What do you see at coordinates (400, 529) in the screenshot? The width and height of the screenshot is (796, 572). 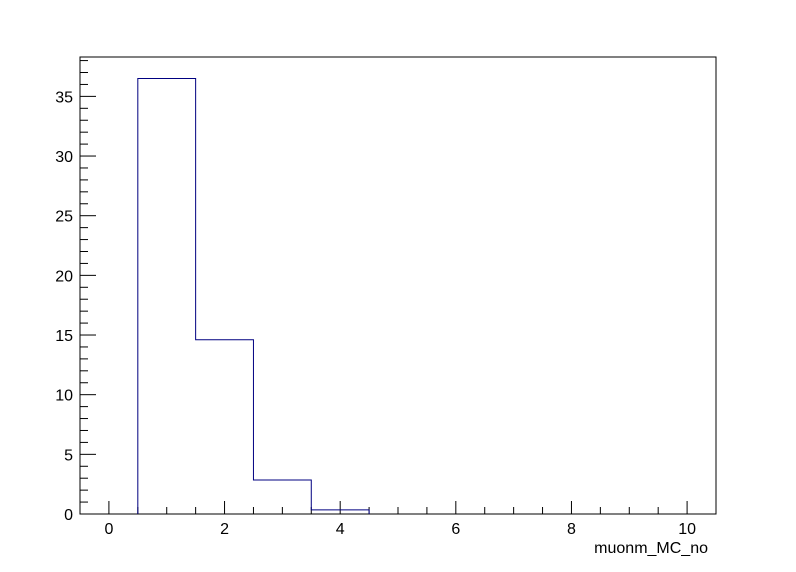 I see `x-axis-tick-labels: 0 2 4 6 8 10` at bounding box center [400, 529].